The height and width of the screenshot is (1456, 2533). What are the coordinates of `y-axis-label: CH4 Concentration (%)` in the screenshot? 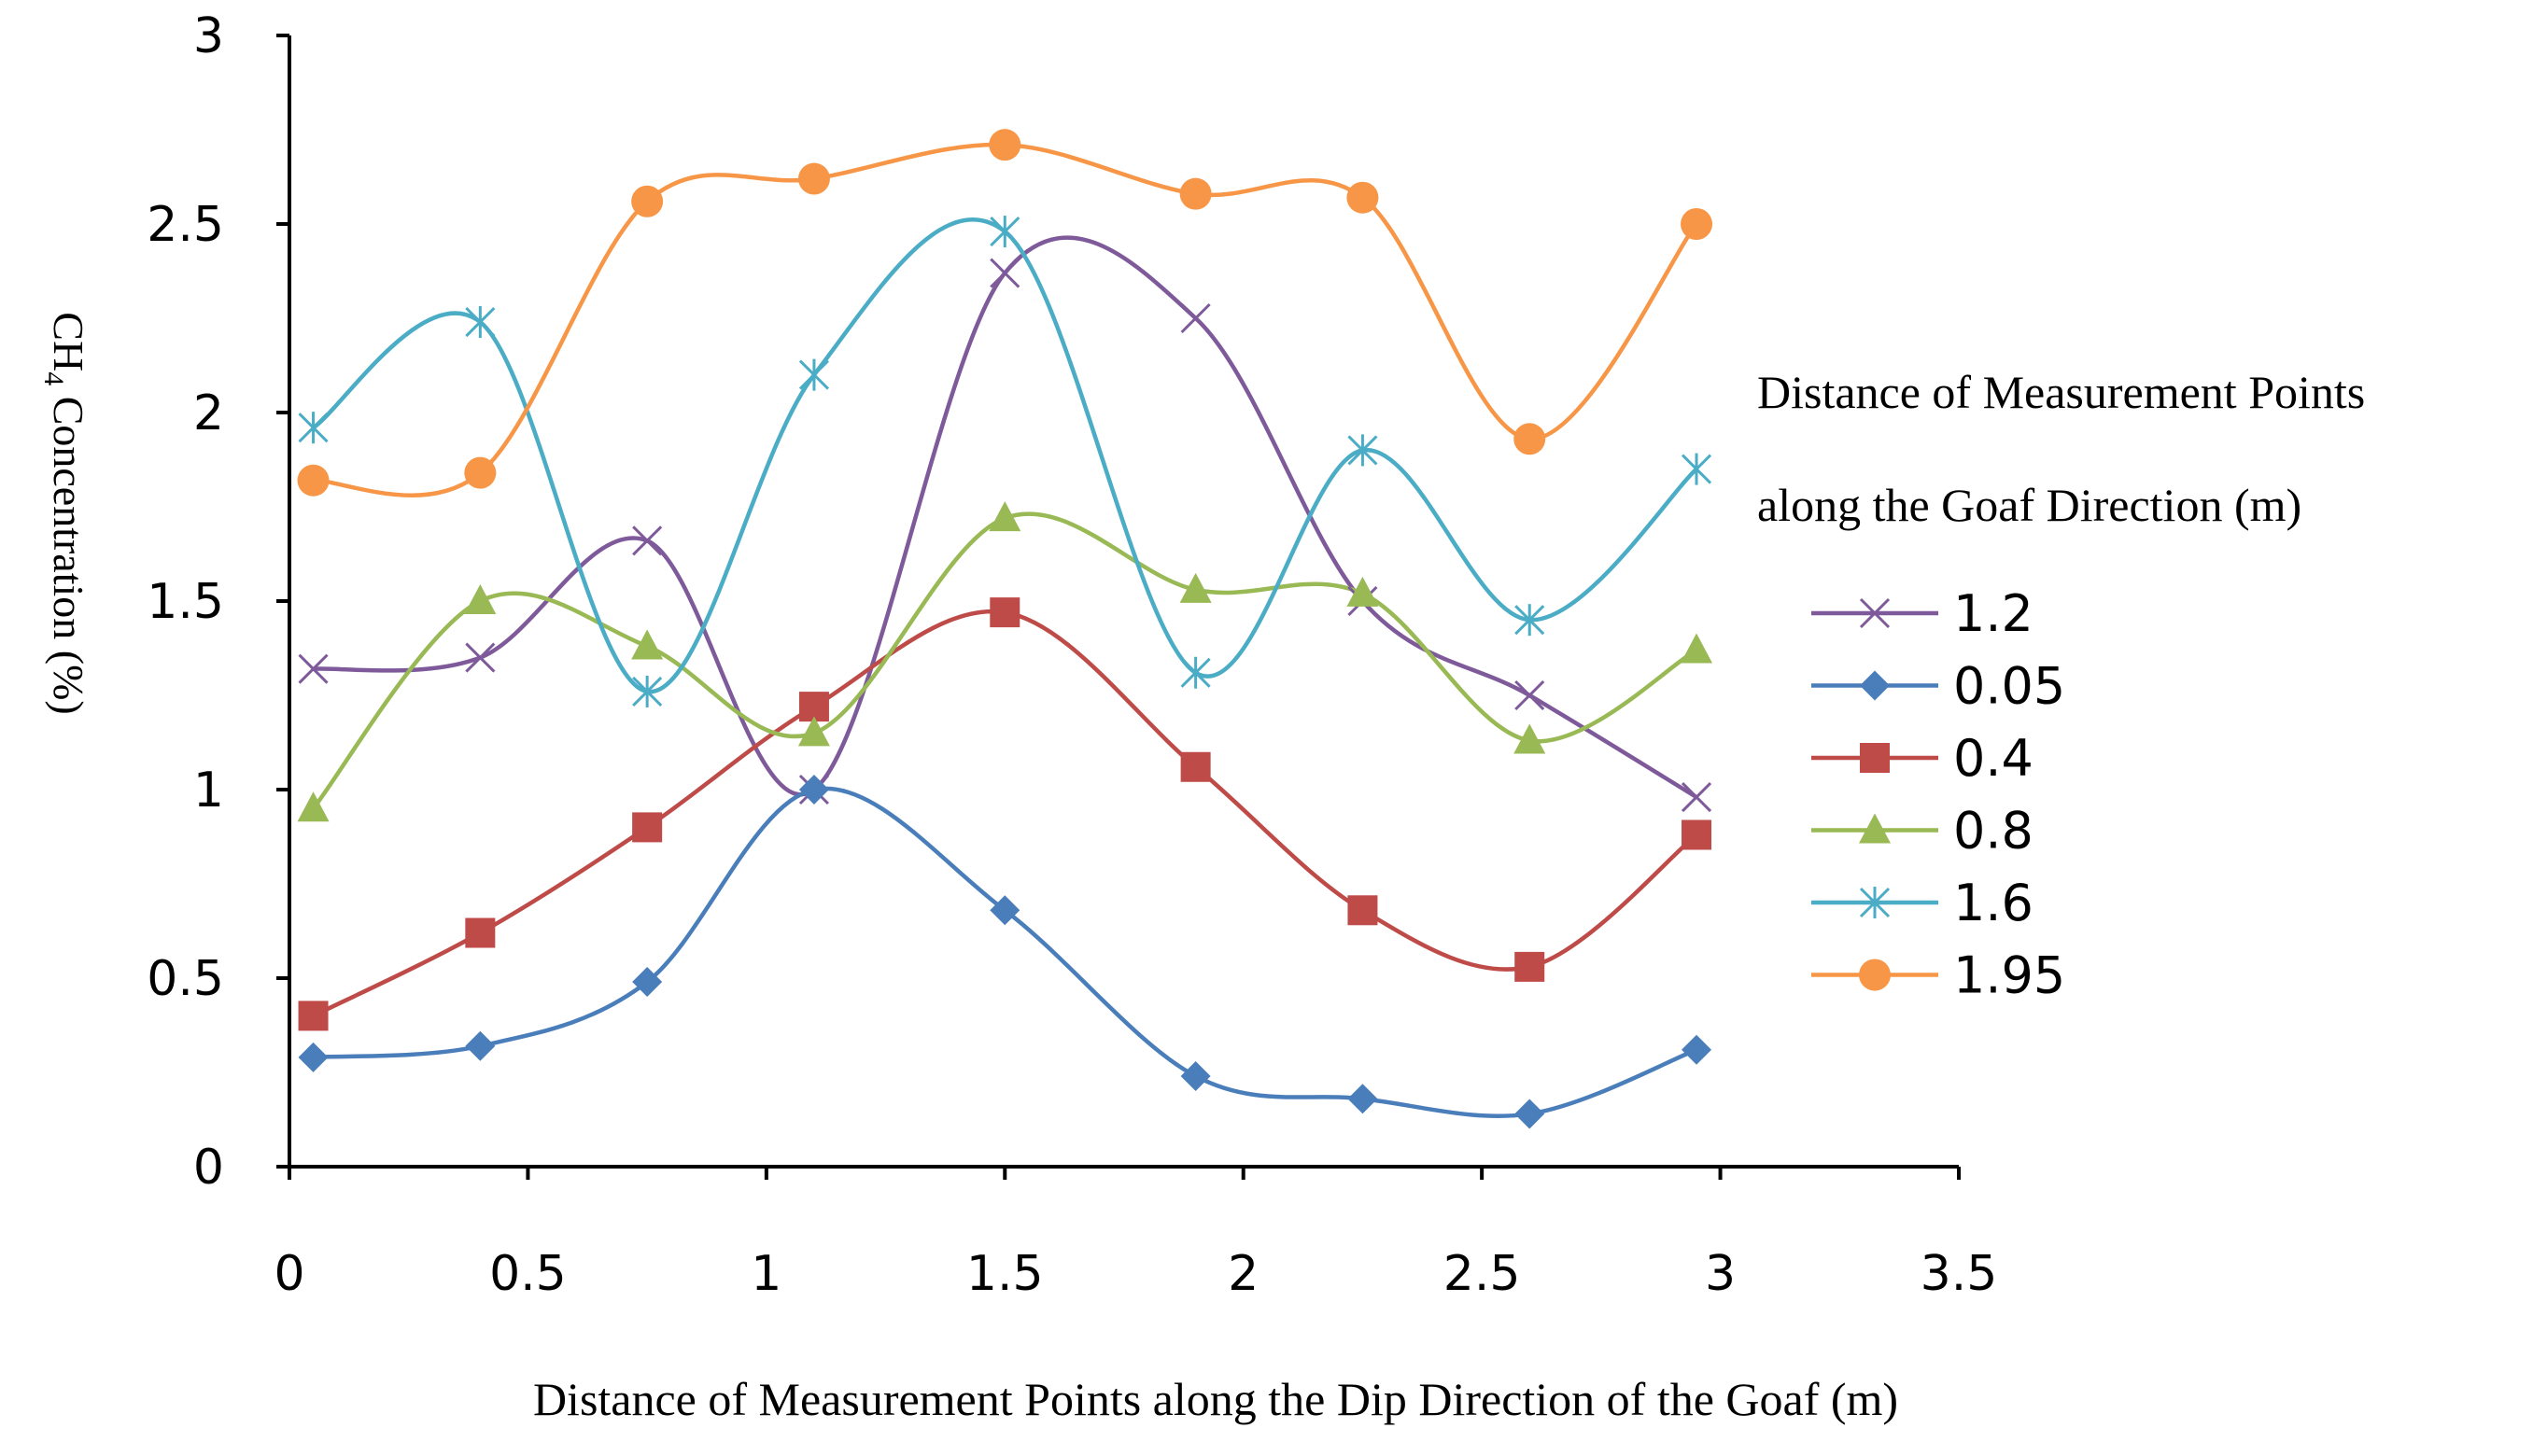 It's located at (65, 513).